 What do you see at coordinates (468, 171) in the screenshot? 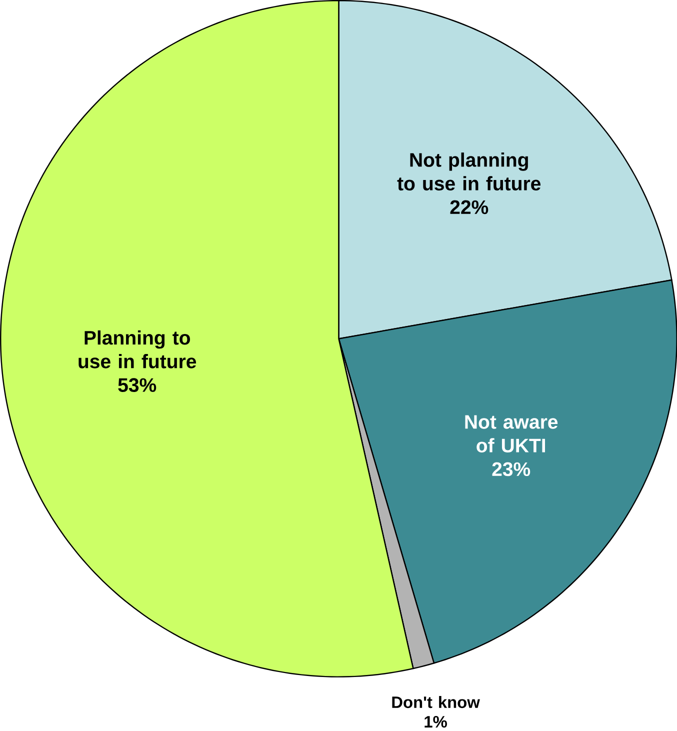
I see `slice-label: Not planning to use in future` at bounding box center [468, 171].